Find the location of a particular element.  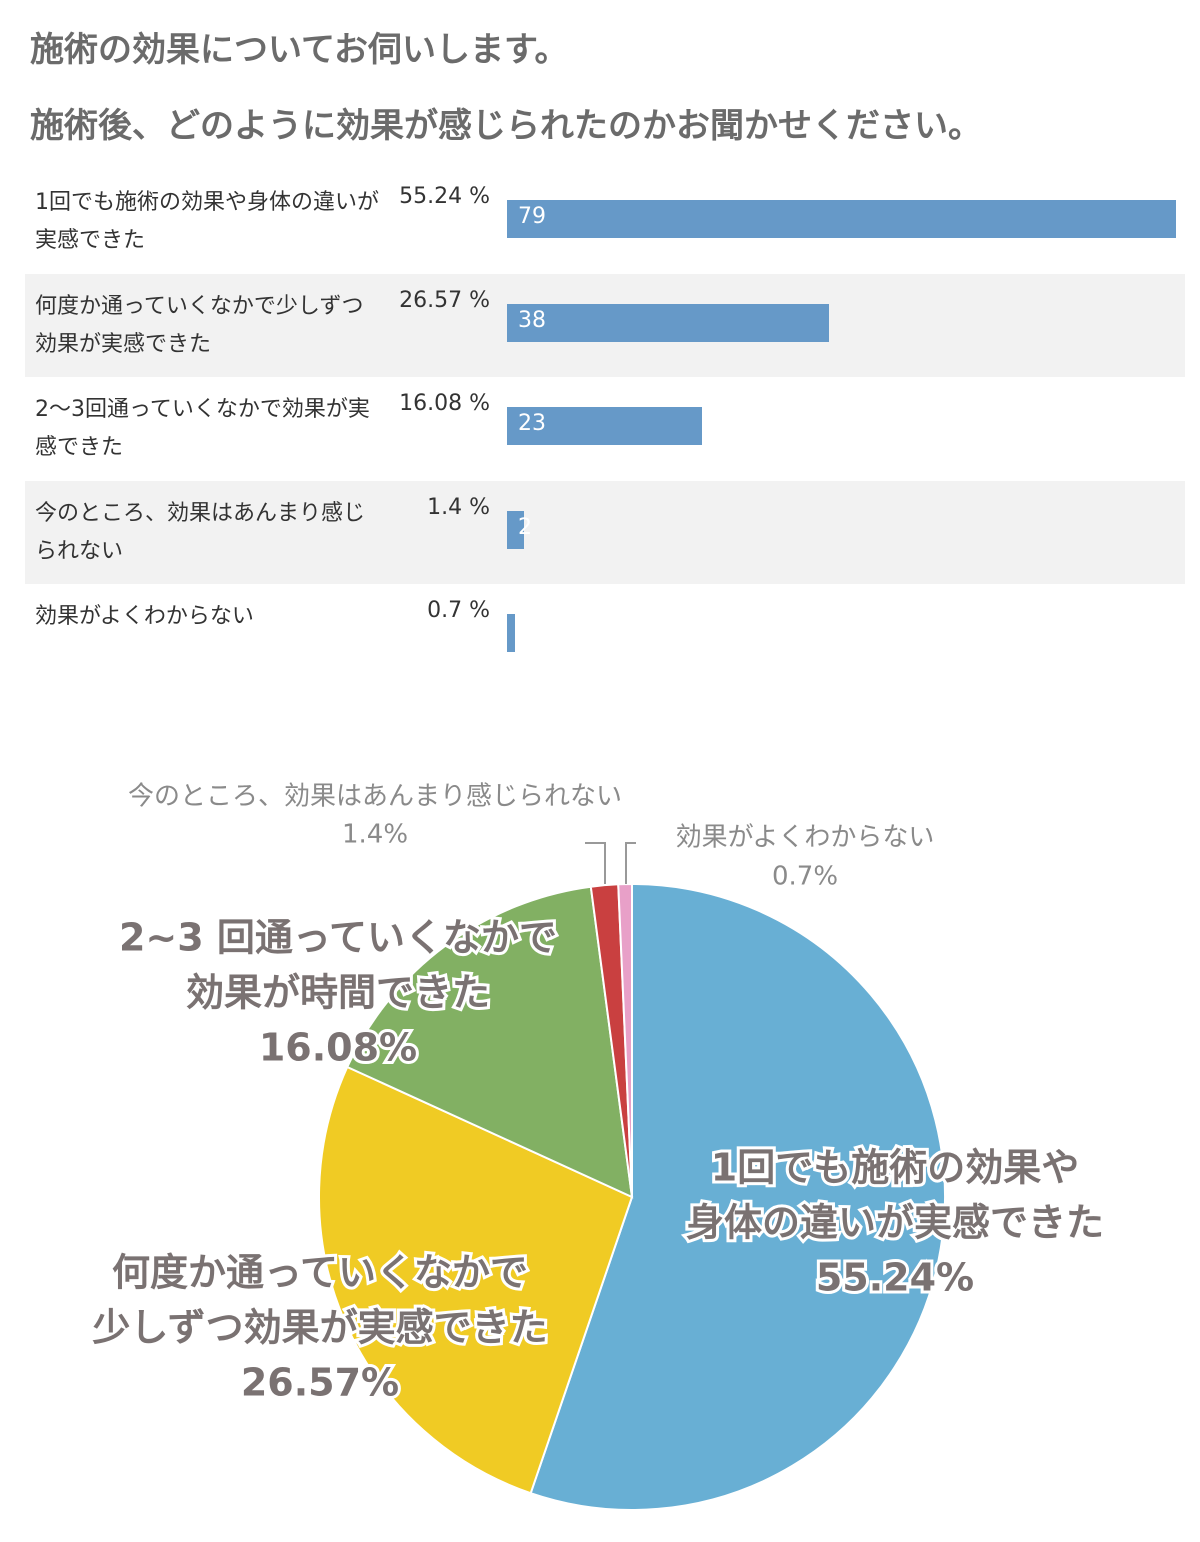

slice-value-label: 1.4% is located at coordinates (375, 835).